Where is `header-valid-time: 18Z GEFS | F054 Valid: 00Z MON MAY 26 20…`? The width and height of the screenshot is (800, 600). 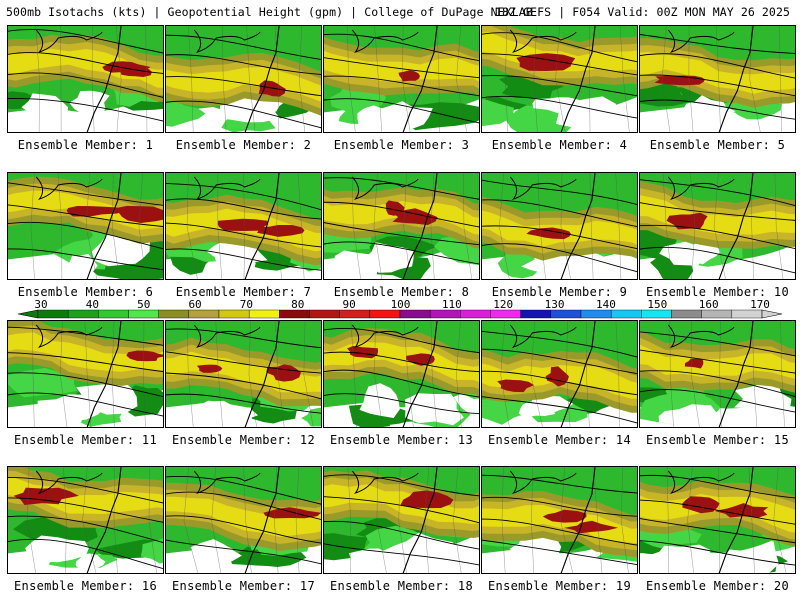 header-valid-time: 18Z GEFS | F054 Valid: 00Z MON MAY 26 20… is located at coordinates (642, 12).